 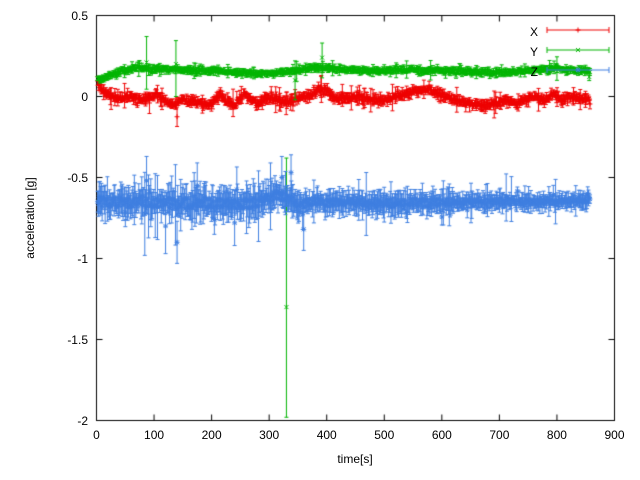 What do you see at coordinates (77, 339) in the screenshot?
I see `y-tick-label: -1.5` at bounding box center [77, 339].